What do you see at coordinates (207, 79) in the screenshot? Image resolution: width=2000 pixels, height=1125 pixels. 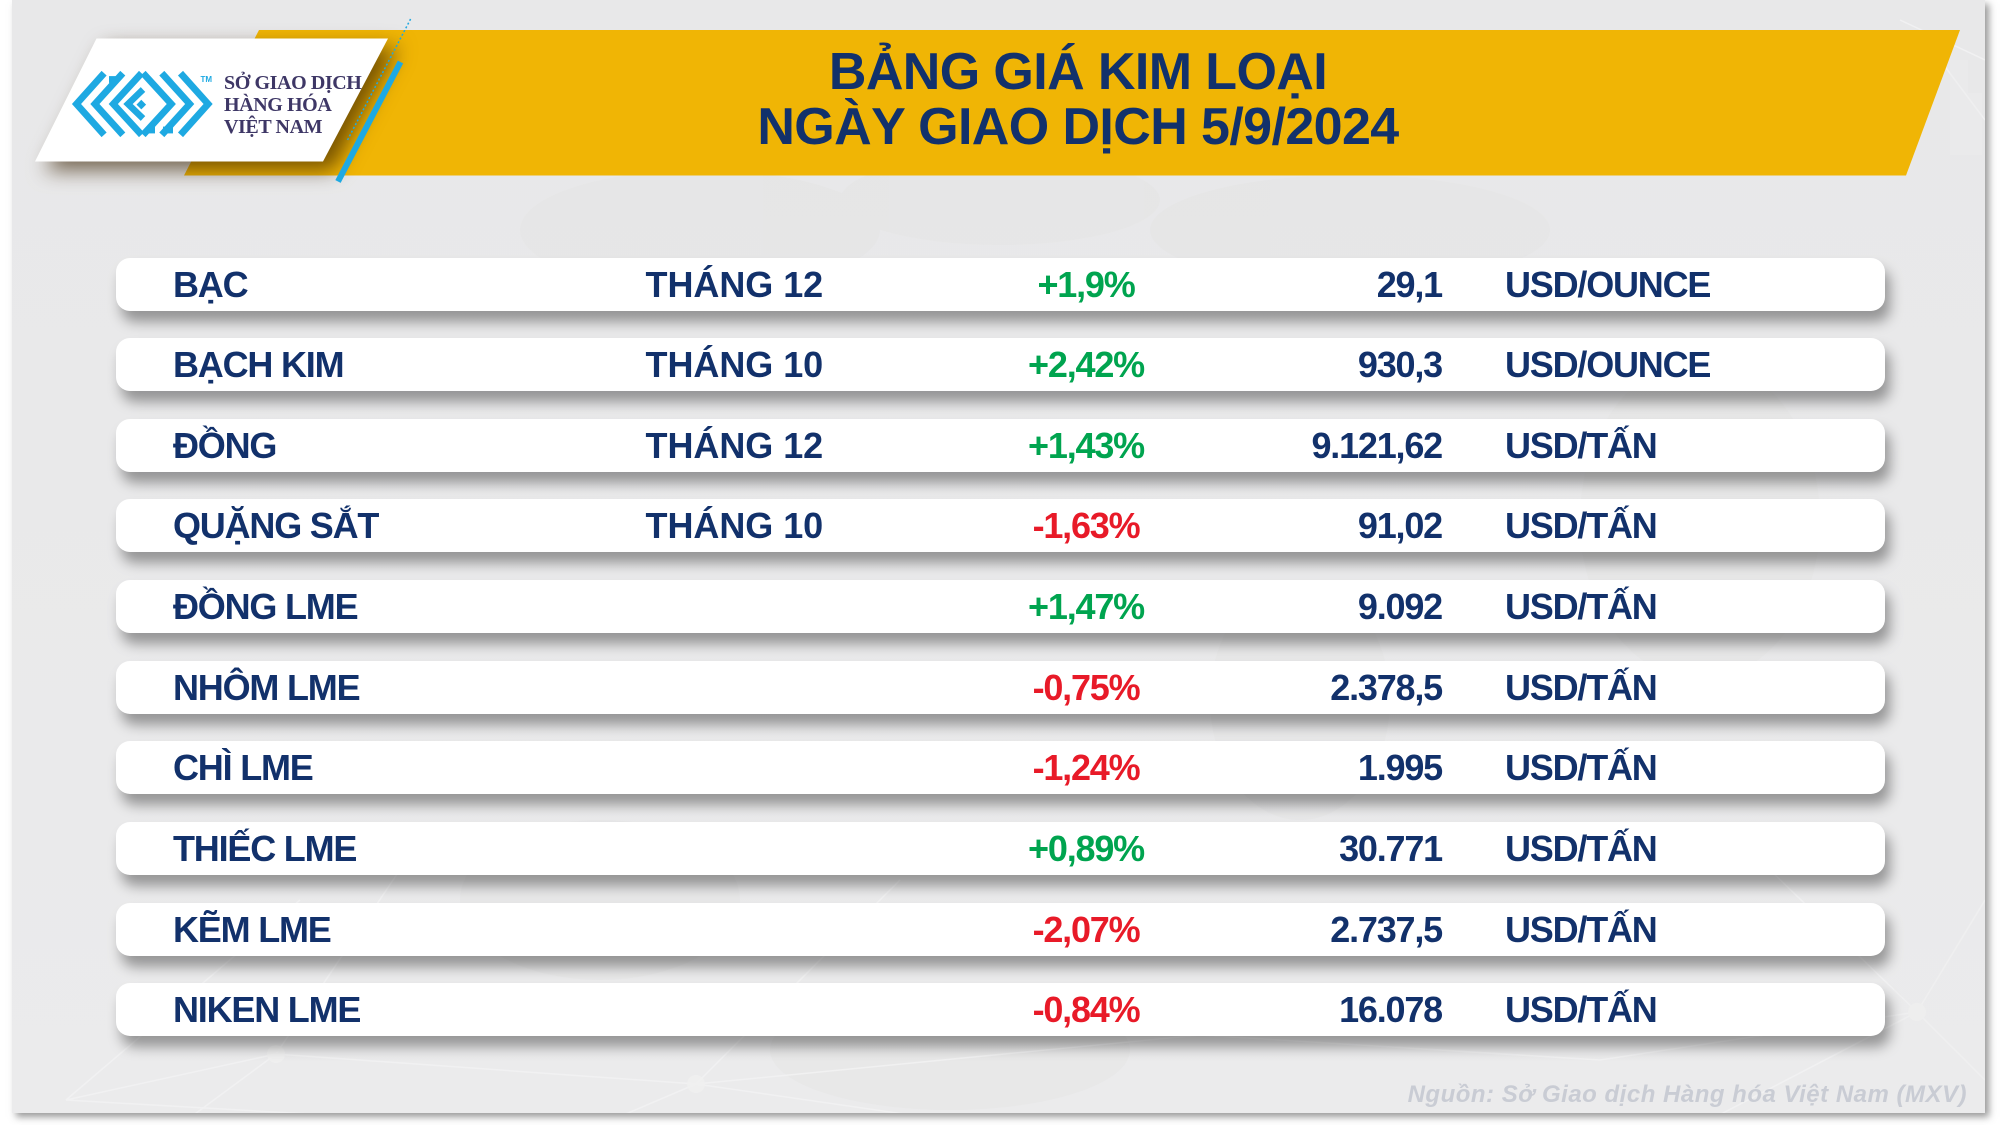 I see `svg-text: TM` at bounding box center [207, 79].